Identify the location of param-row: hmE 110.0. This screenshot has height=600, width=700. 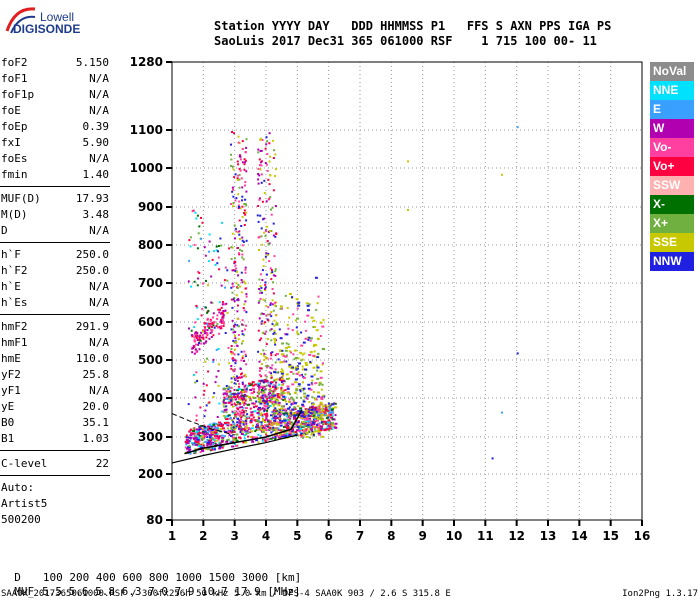
(55, 360).